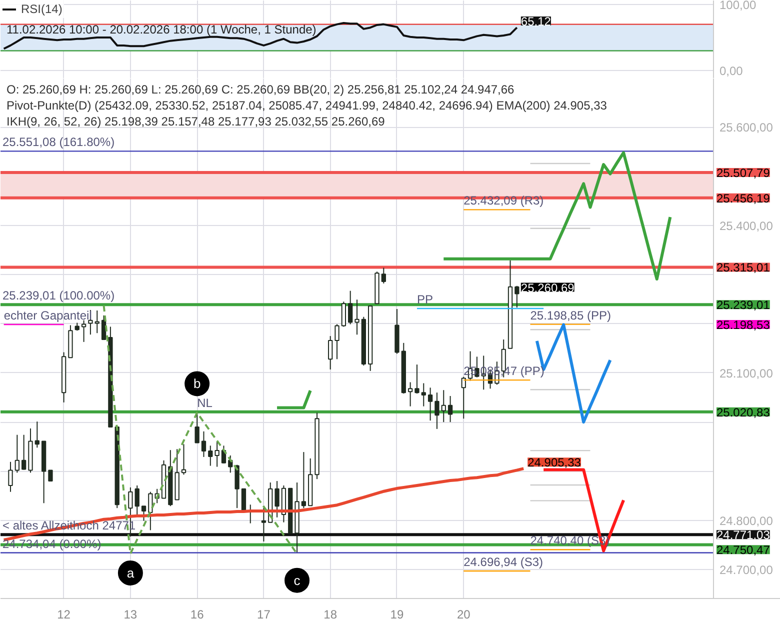 This screenshot has width=780, height=625. What do you see at coordinates (297, 580) in the screenshot?
I see `data-label: c` at bounding box center [297, 580].